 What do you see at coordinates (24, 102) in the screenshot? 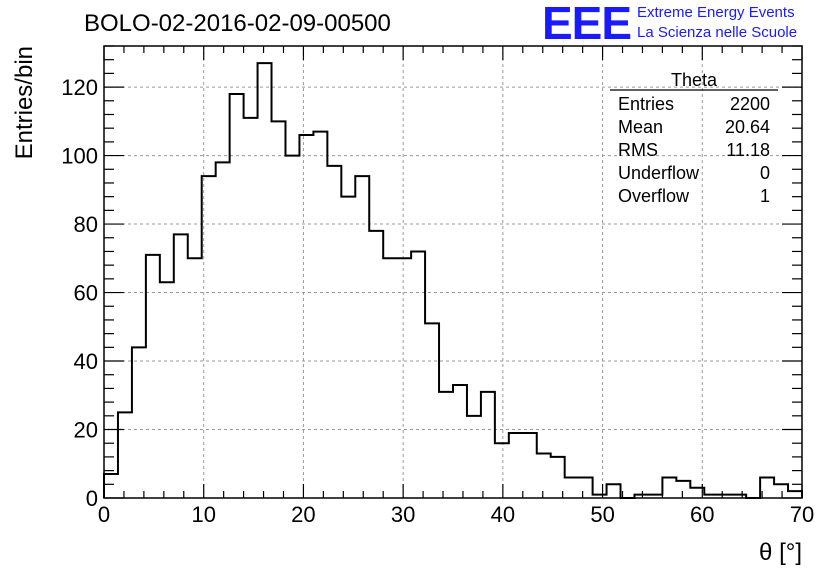
I see `y-axis-title: Entries/bin` at bounding box center [24, 102].